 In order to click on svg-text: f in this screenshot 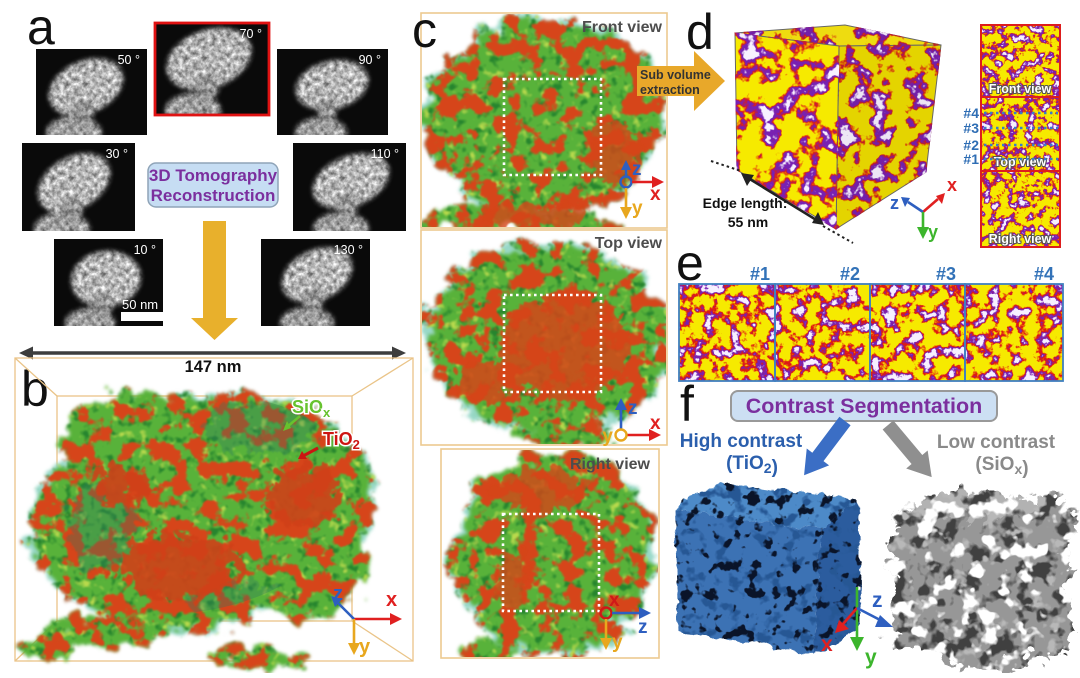, I will do `click(687, 404)`.